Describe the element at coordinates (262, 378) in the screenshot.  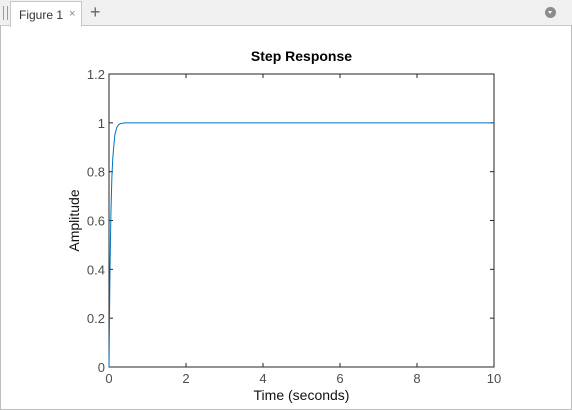
I see `x-tick-label: 4` at that location.